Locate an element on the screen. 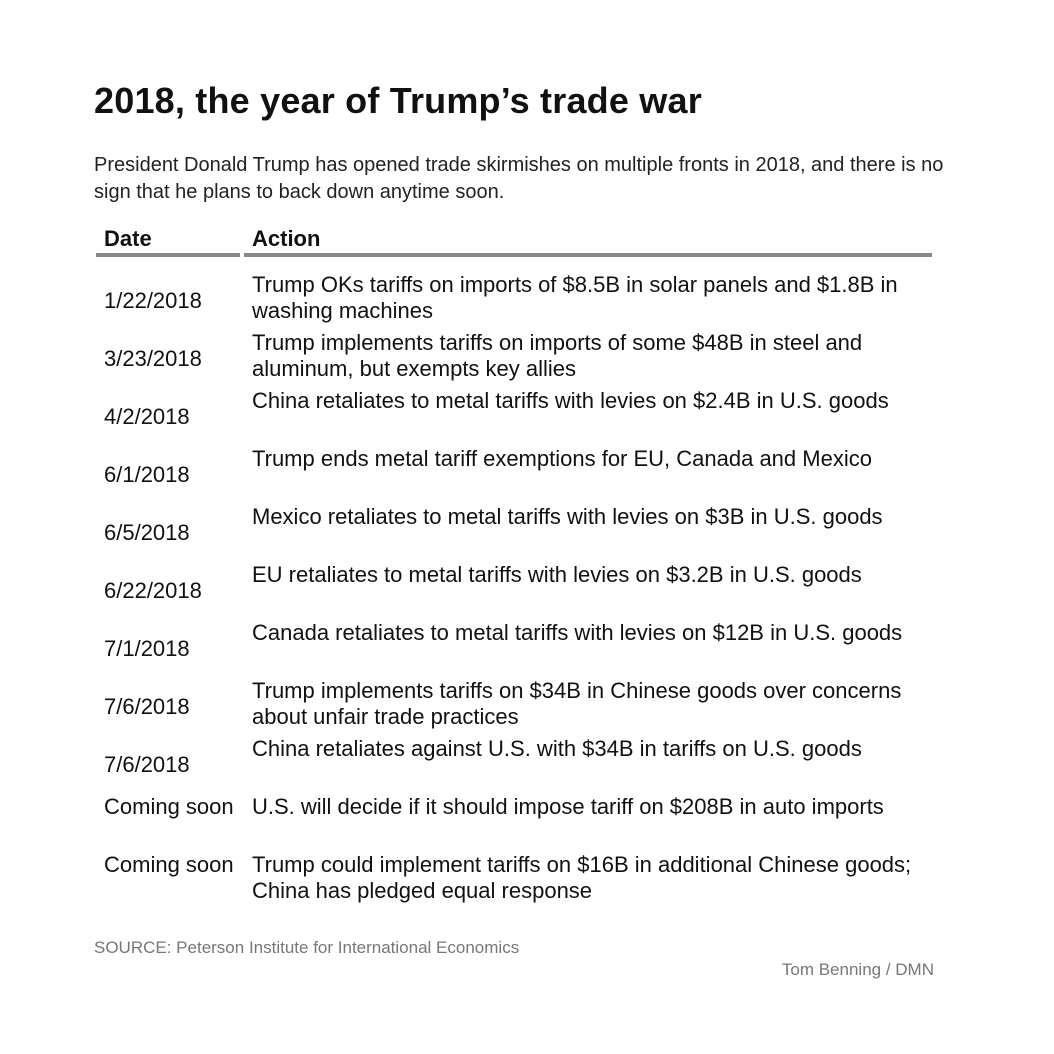 The image size is (1054, 1054). row-date: 3/23/2018 is located at coordinates (153, 358).